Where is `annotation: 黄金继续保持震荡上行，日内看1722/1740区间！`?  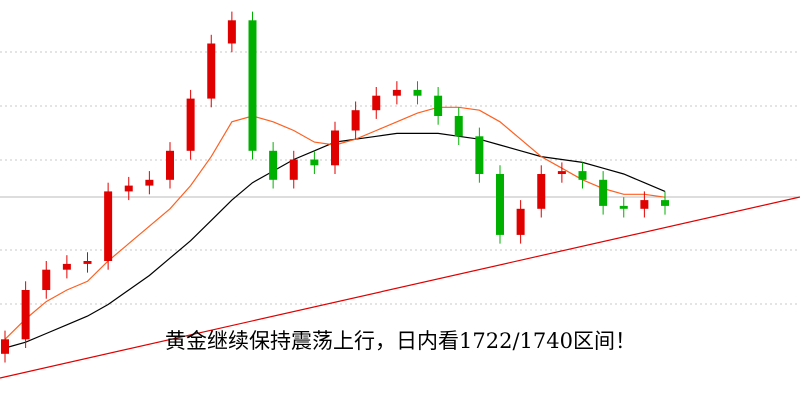 annotation: 黄金继续保持震荡上行，日内看1722/1740区间！ is located at coordinates (400, 341).